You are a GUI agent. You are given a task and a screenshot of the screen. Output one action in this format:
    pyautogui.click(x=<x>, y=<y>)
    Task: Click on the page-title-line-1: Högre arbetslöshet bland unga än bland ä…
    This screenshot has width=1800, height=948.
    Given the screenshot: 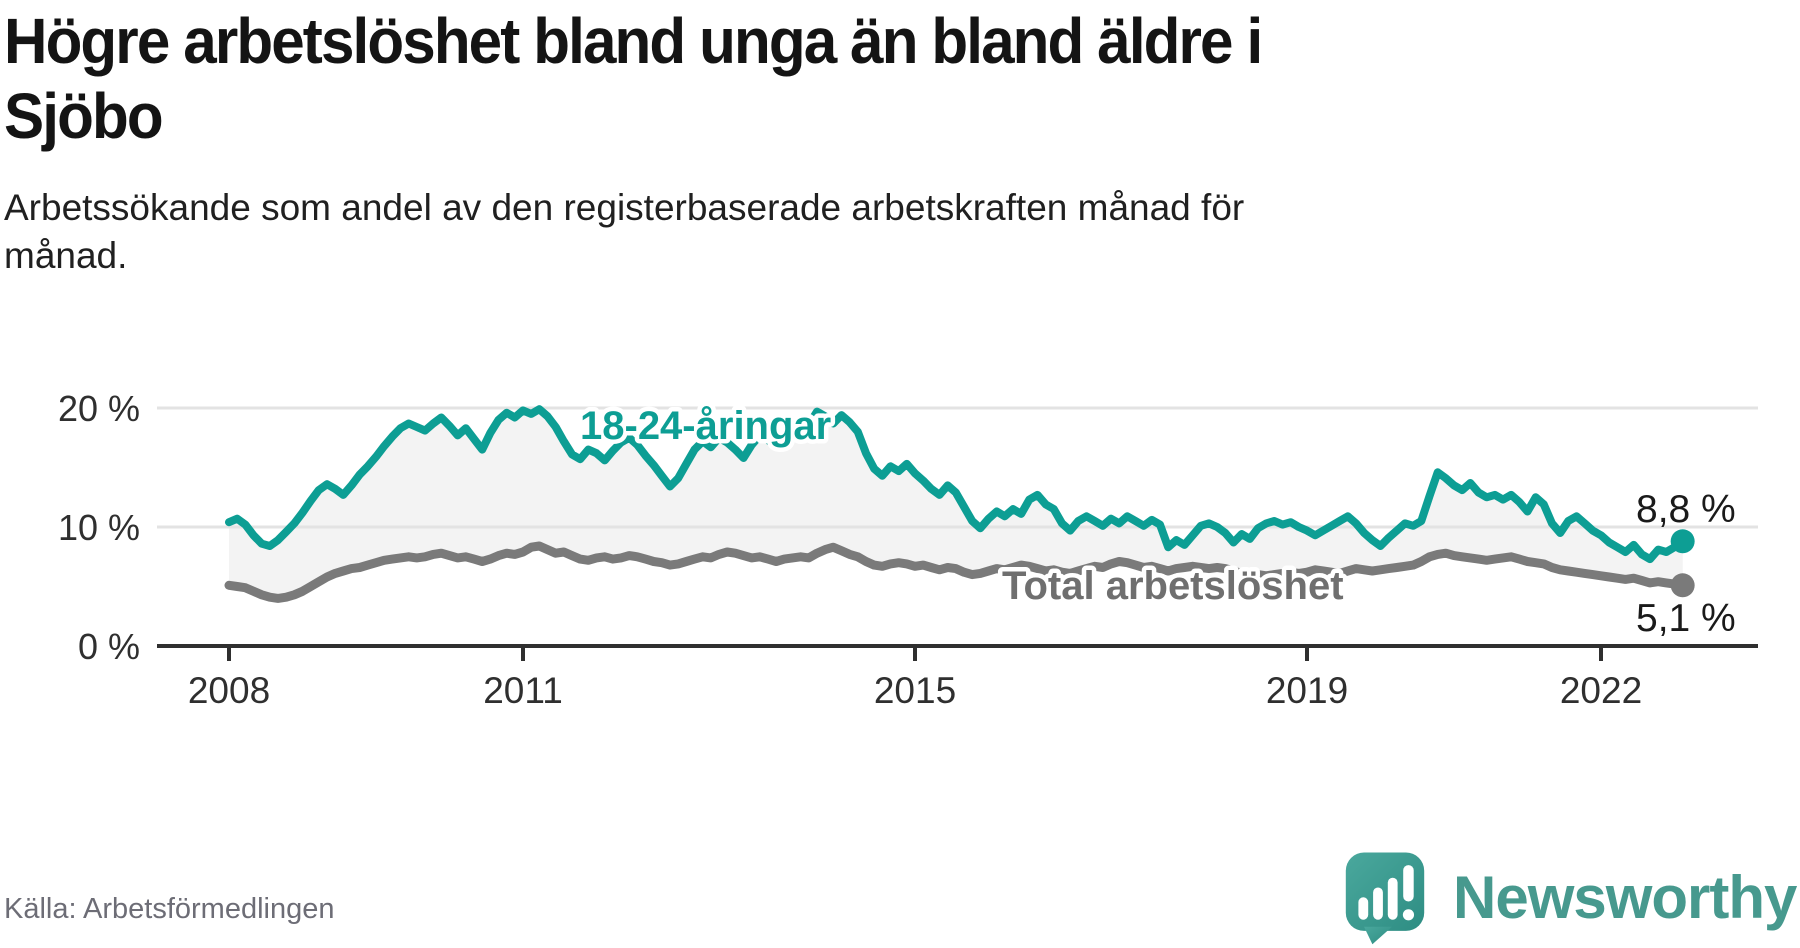 What is the action you would take?
    pyautogui.click(x=633, y=41)
    